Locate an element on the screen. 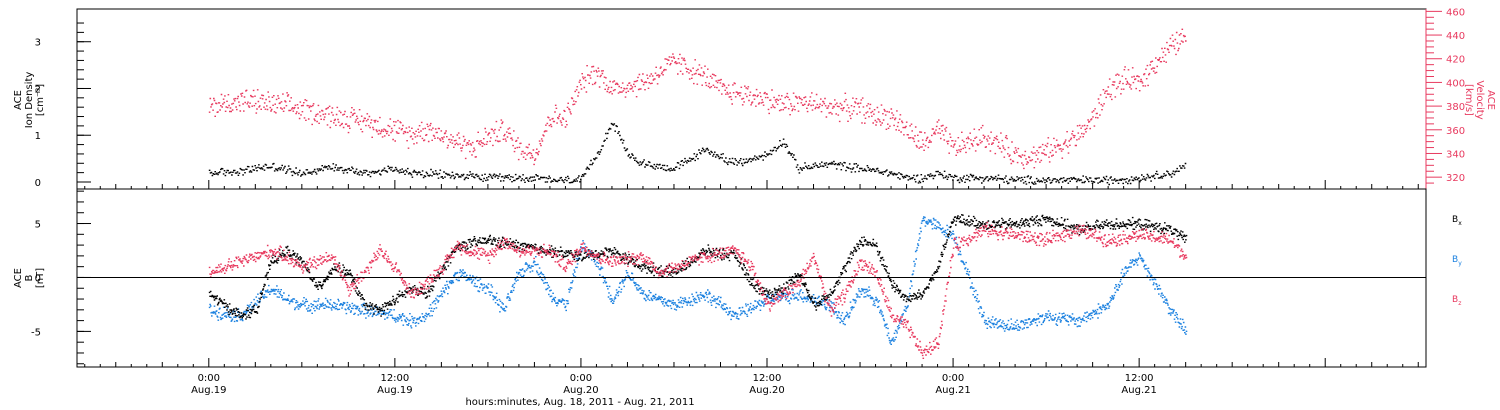  axis-label-line: [nT] is located at coordinates (40, 278).